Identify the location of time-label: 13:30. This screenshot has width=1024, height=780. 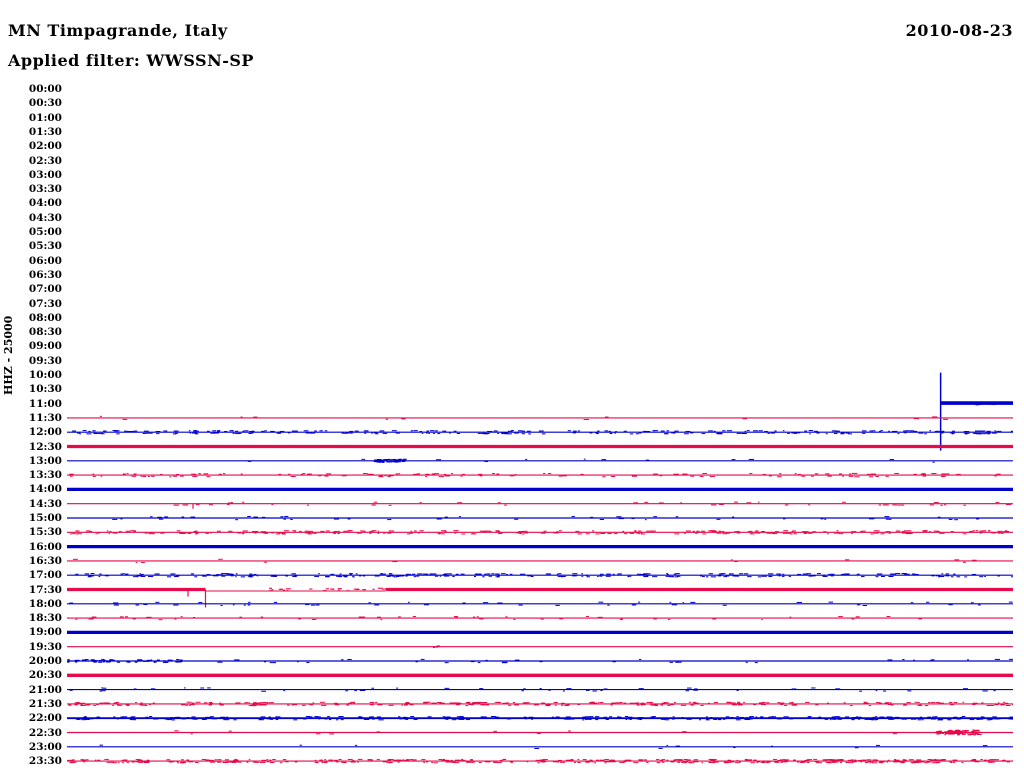
(45, 475).